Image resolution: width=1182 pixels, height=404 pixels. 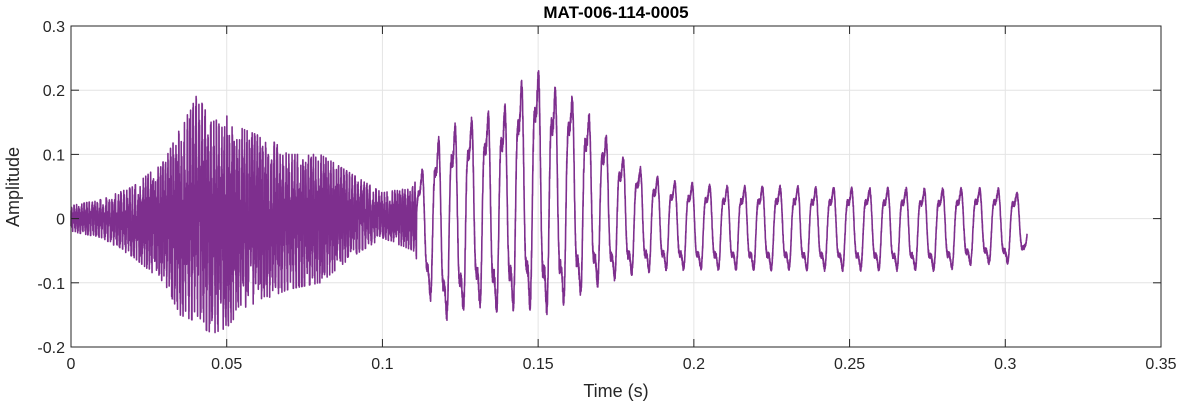 What do you see at coordinates (849, 364) in the screenshot?
I see `x-tick-label: 0.25` at bounding box center [849, 364].